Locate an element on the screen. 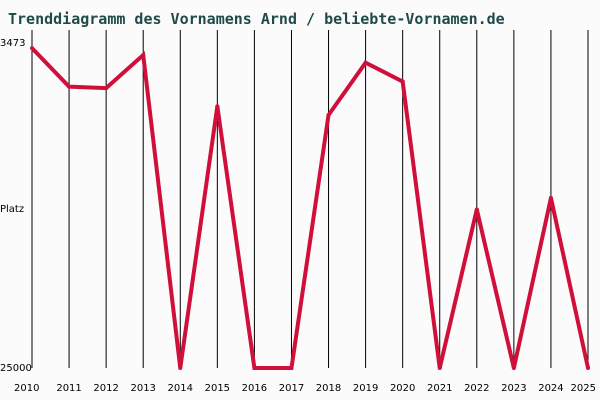  y-tick-label-top: 3473 is located at coordinates (12, 43).